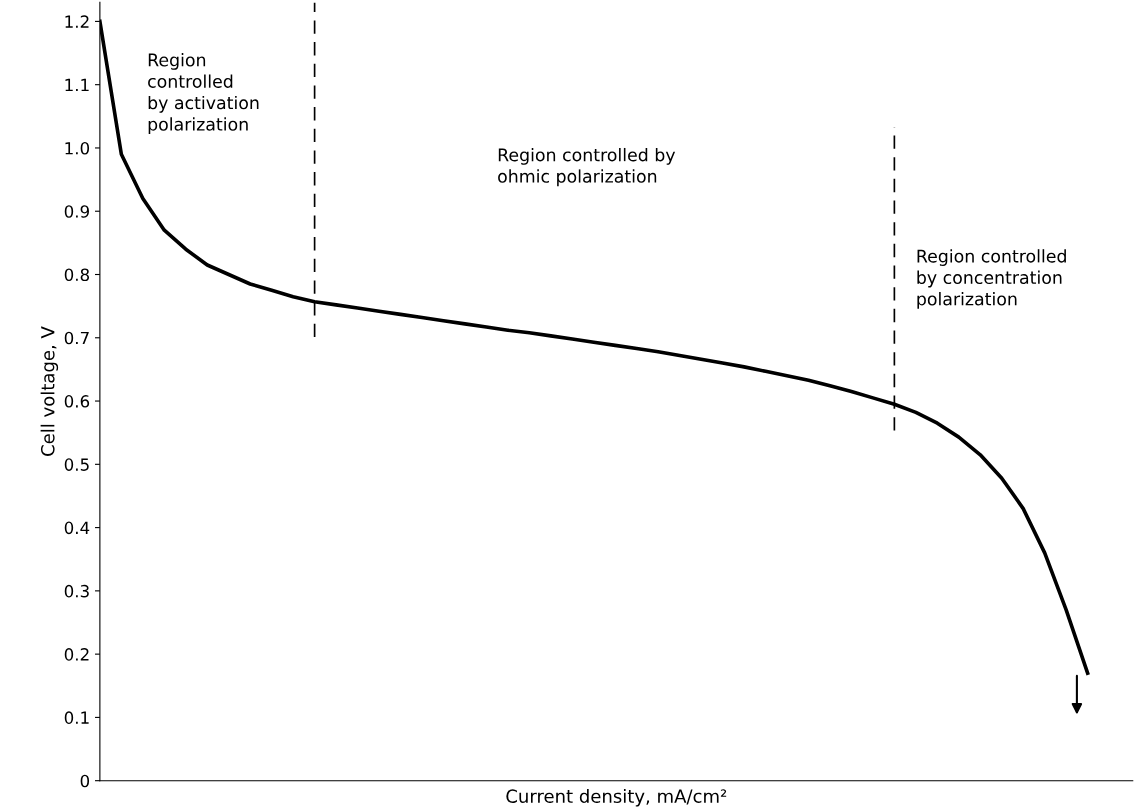 This screenshot has width=1135, height=809. Describe the element at coordinates (76, 654) in the screenshot. I see `y-tick-label: 0.2` at that location.